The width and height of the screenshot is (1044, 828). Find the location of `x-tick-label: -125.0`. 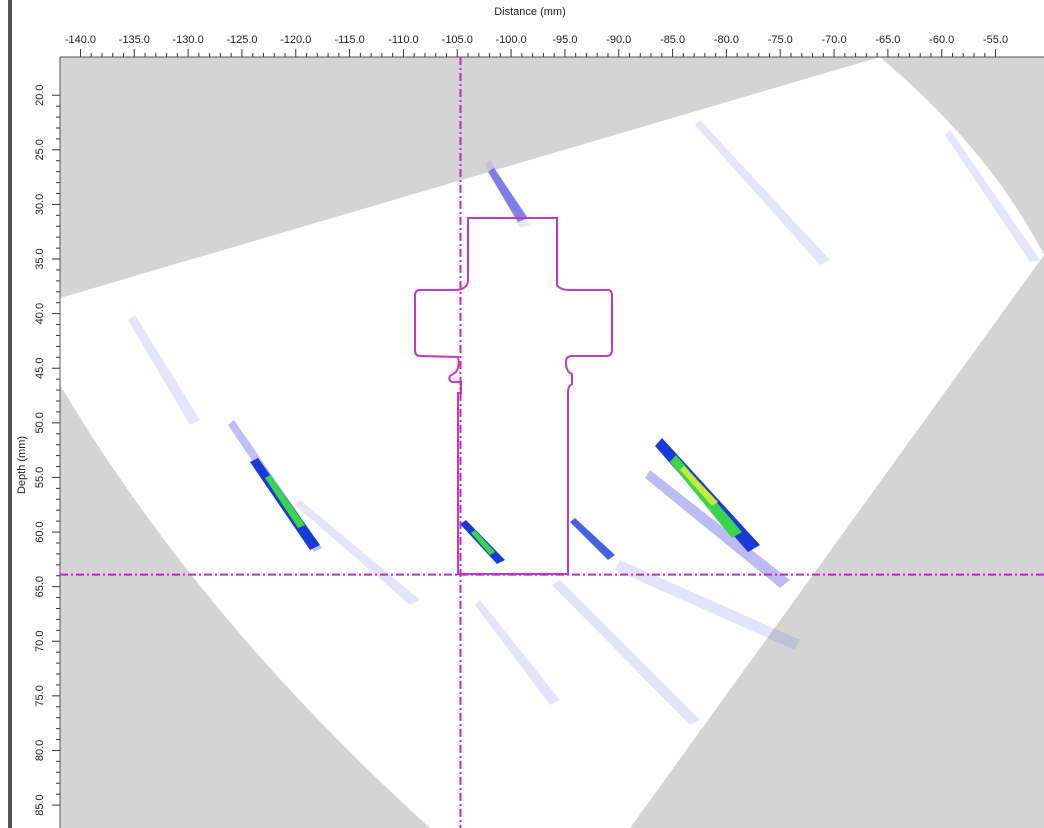

x-tick-label: -125.0 is located at coordinates (241, 40).